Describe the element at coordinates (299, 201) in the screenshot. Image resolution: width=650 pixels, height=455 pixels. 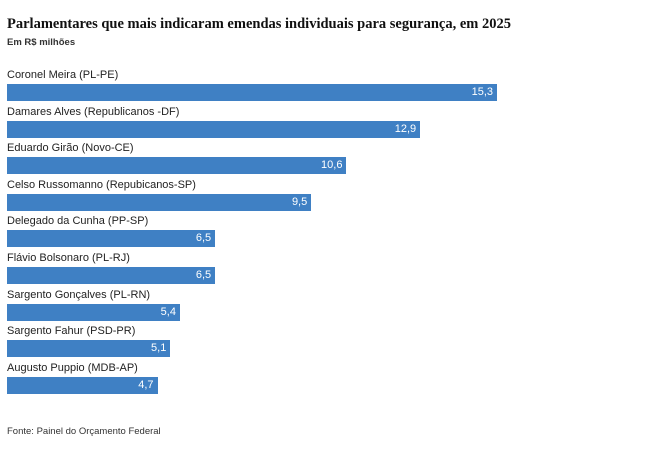
I see `bar-value-label: 9,5` at that location.